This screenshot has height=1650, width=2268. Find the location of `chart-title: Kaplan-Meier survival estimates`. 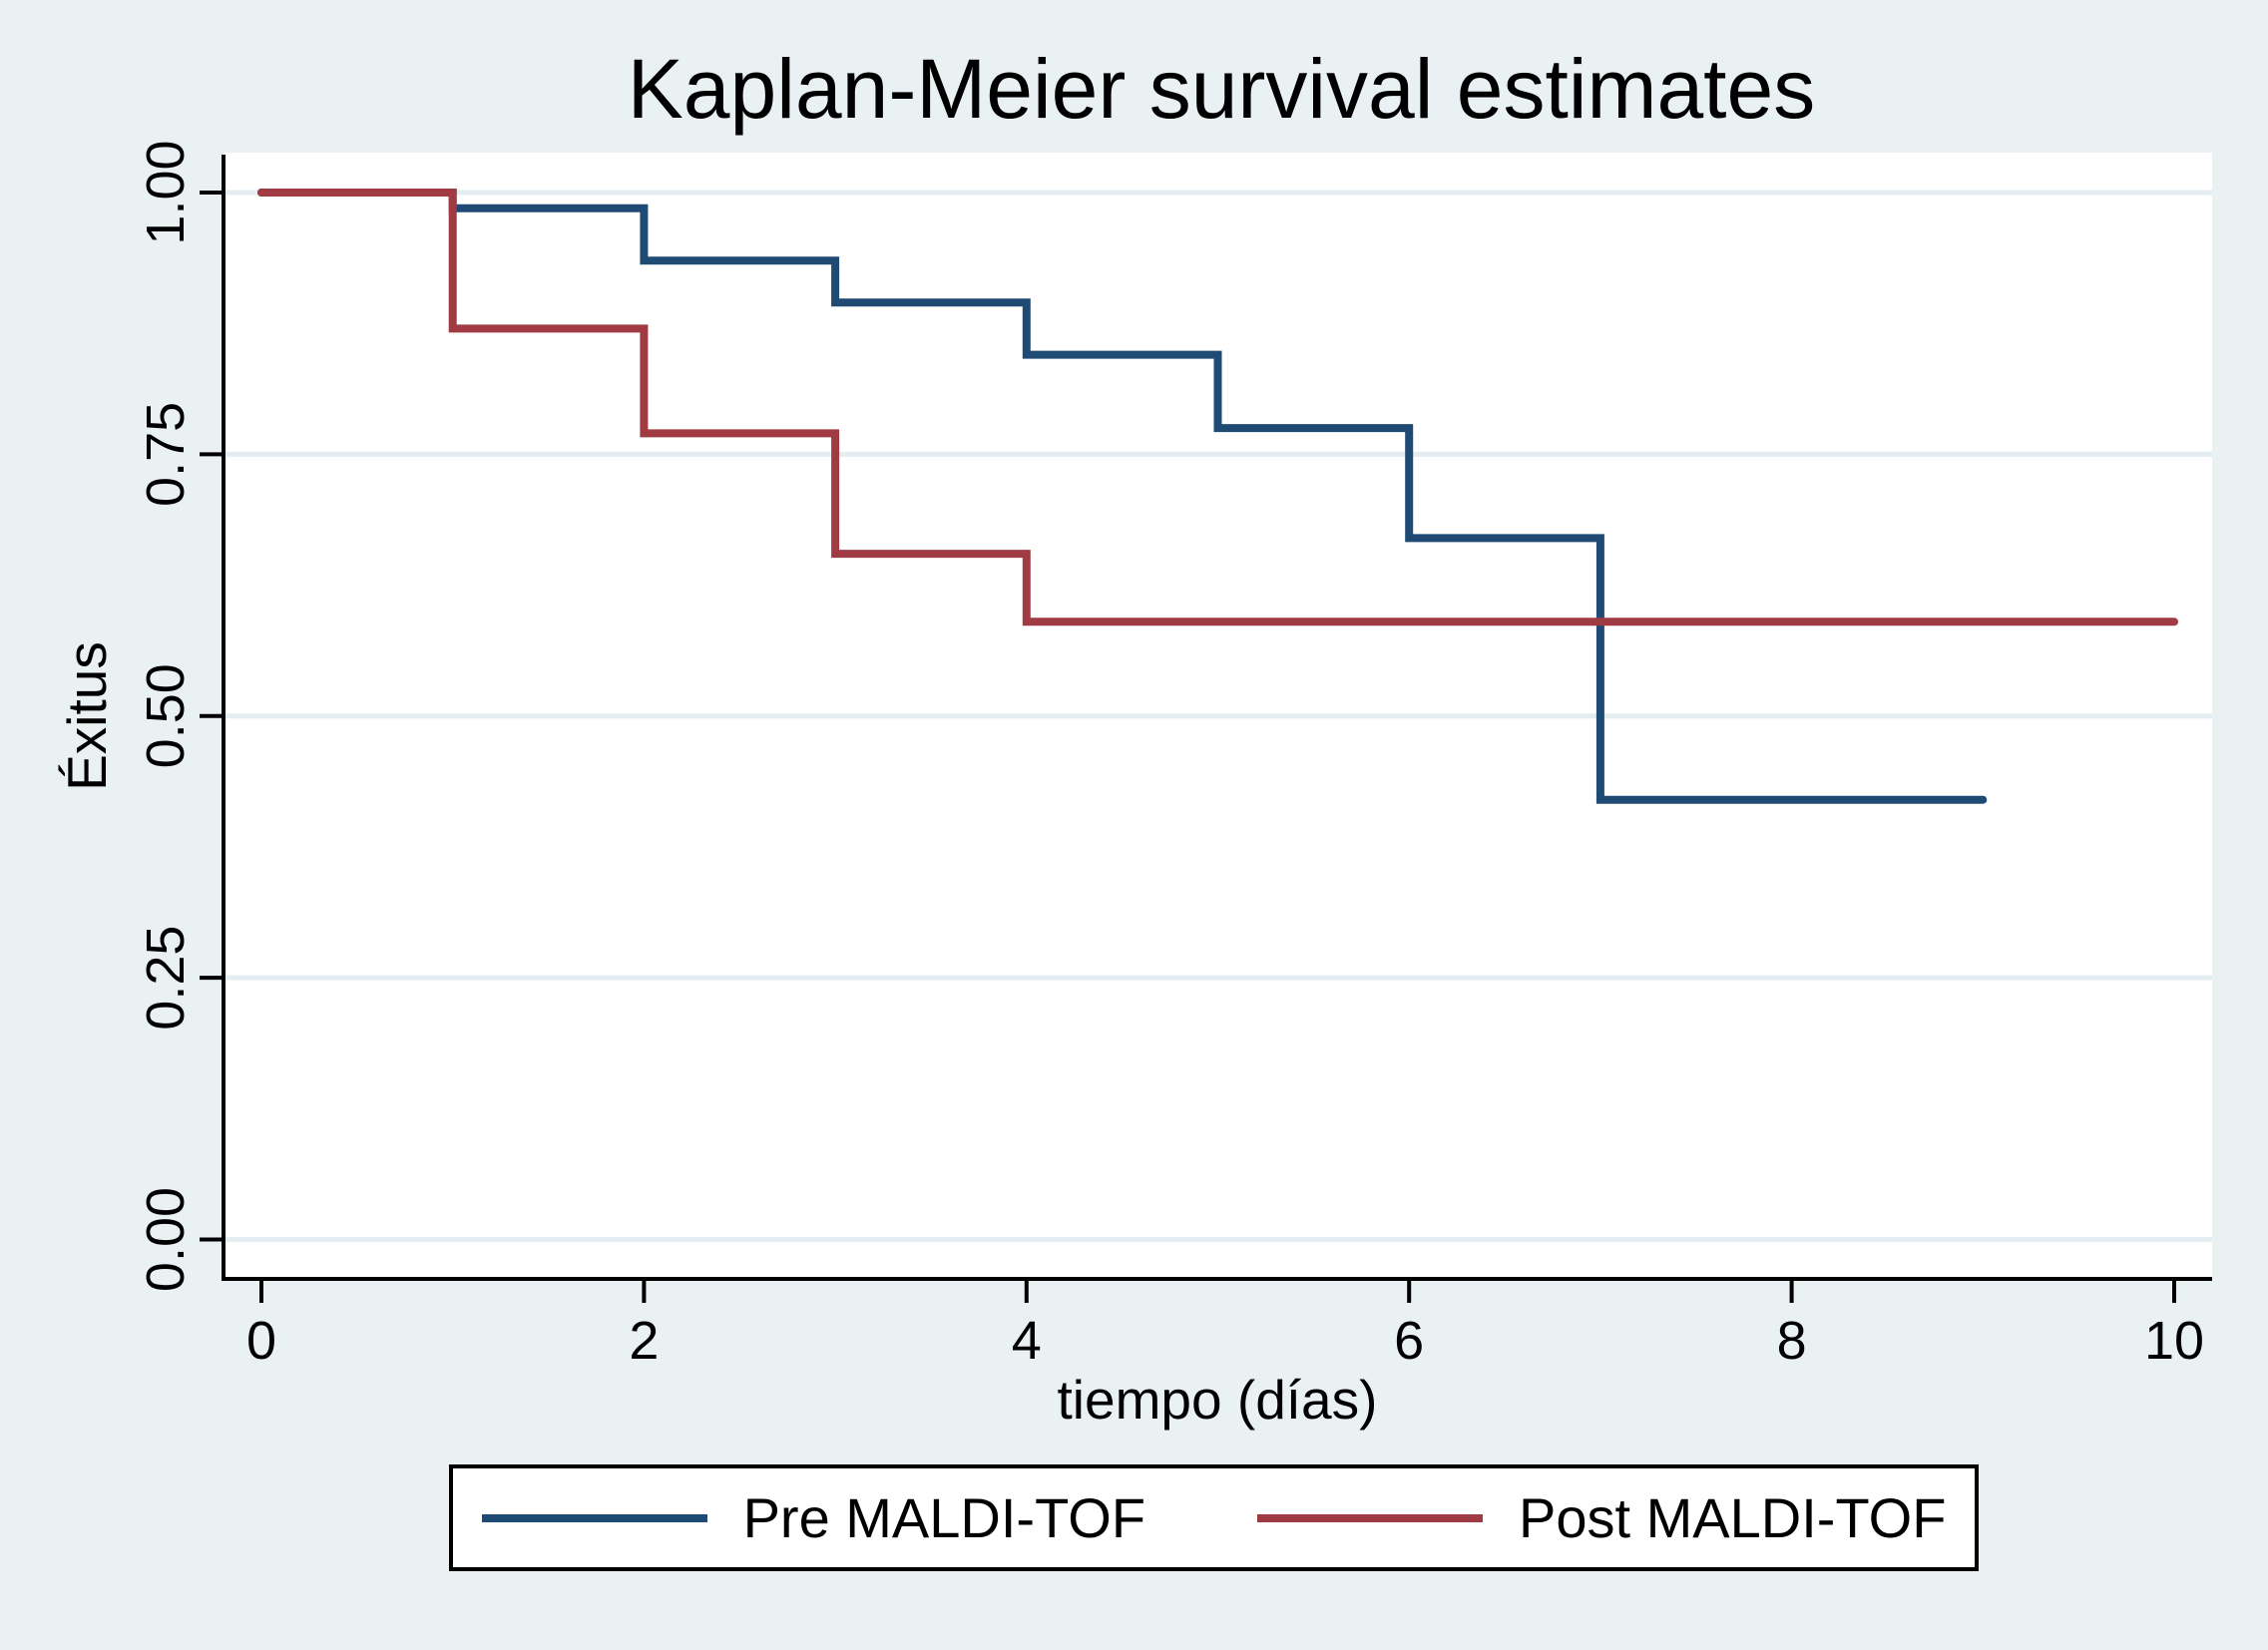

chart-title: Kaplan-Meier survival estimates is located at coordinates (1221, 89).